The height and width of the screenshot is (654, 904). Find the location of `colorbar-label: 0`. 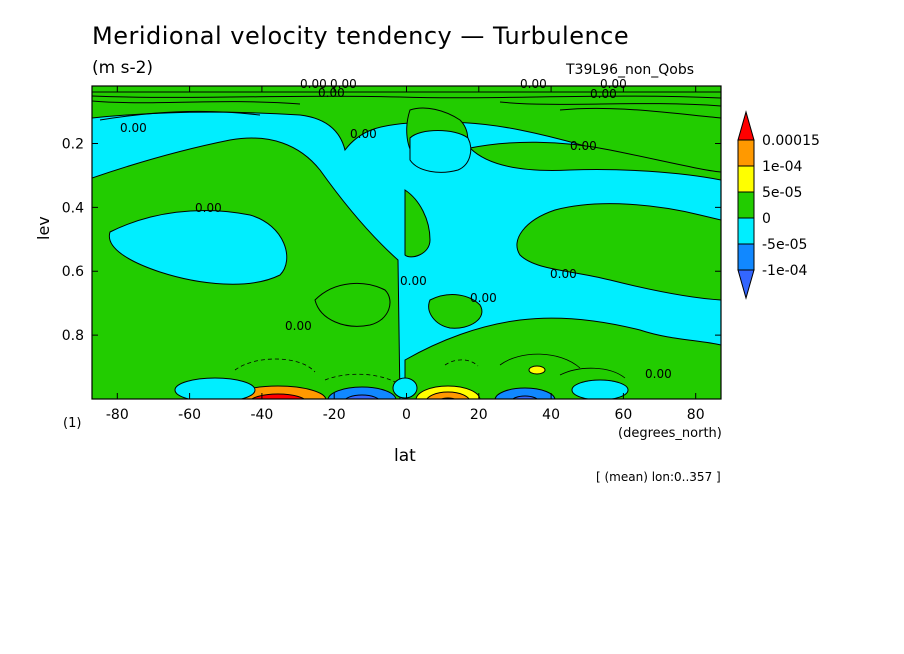

colorbar-label: 0 is located at coordinates (766, 219).